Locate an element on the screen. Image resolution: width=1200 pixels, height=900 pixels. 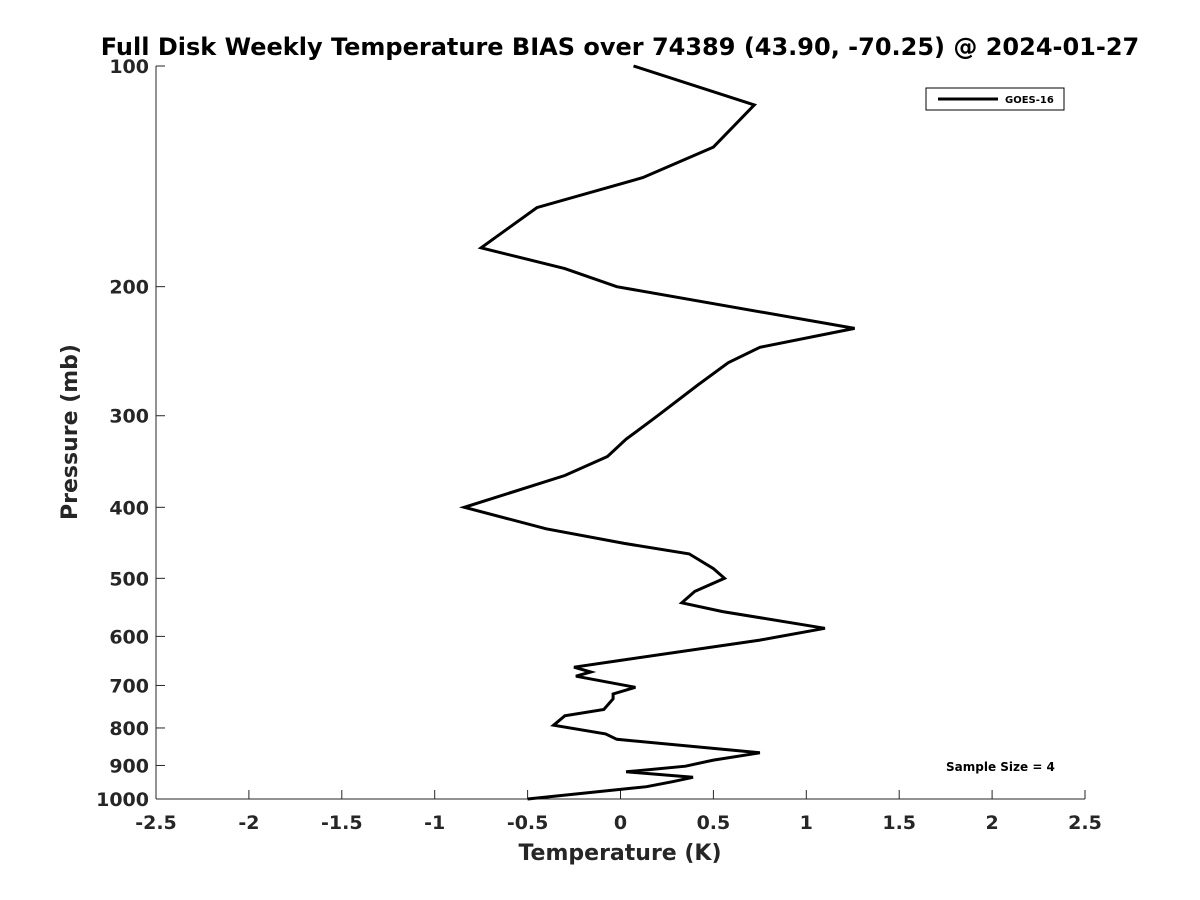
x-tick-label: 2 is located at coordinates (991, 823).